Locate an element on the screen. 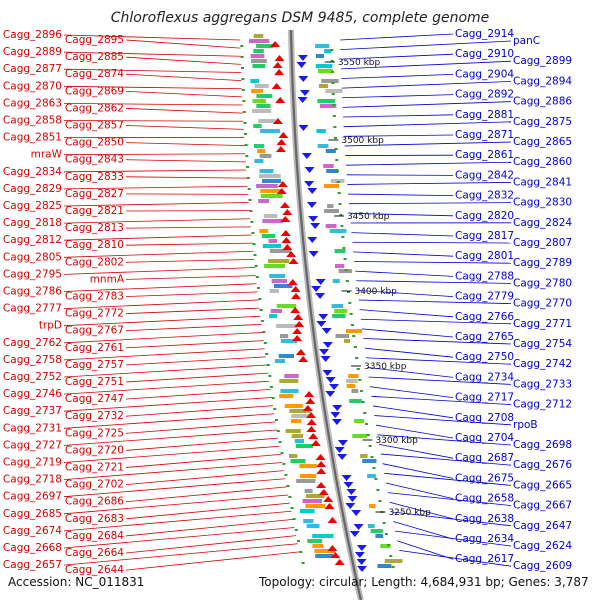 Image resolution: width=600 pixels, height=600 pixels. gene-label-left: Cagg_2758 is located at coordinates (32, 360).